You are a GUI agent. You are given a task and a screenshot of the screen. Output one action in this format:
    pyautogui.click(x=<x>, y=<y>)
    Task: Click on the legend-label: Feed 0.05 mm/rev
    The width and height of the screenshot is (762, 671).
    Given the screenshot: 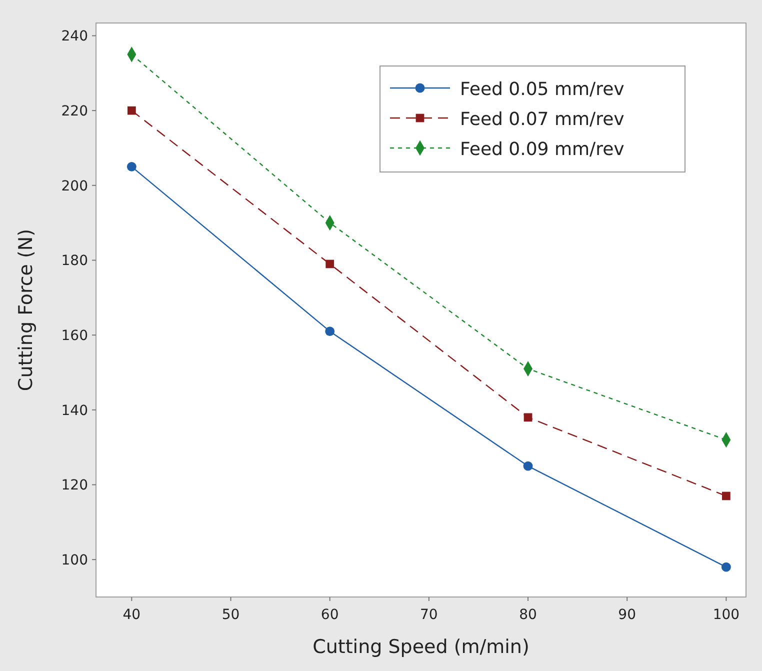 What is the action you would take?
    pyautogui.click(x=542, y=89)
    